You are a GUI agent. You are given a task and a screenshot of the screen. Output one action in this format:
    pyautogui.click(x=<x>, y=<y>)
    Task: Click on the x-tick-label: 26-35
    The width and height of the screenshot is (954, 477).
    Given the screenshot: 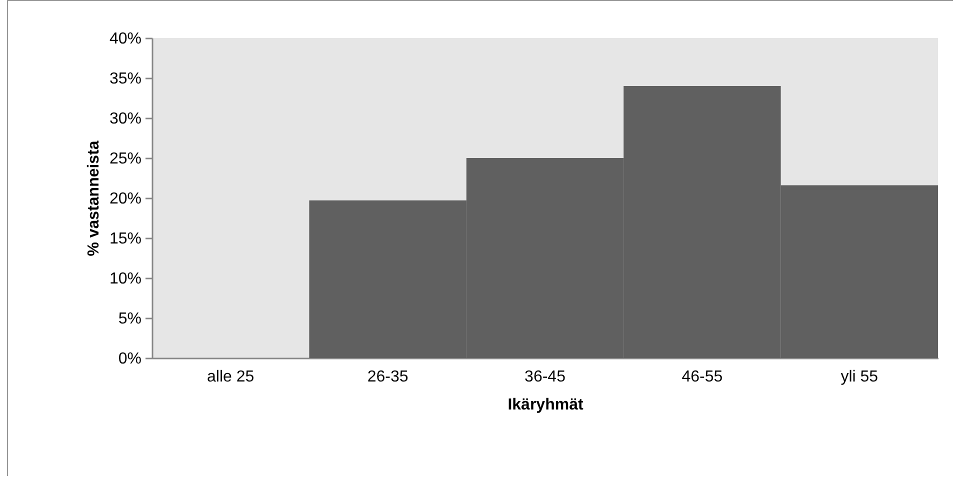 What is the action you would take?
    pyautogui.click(x=387, y=377)
    